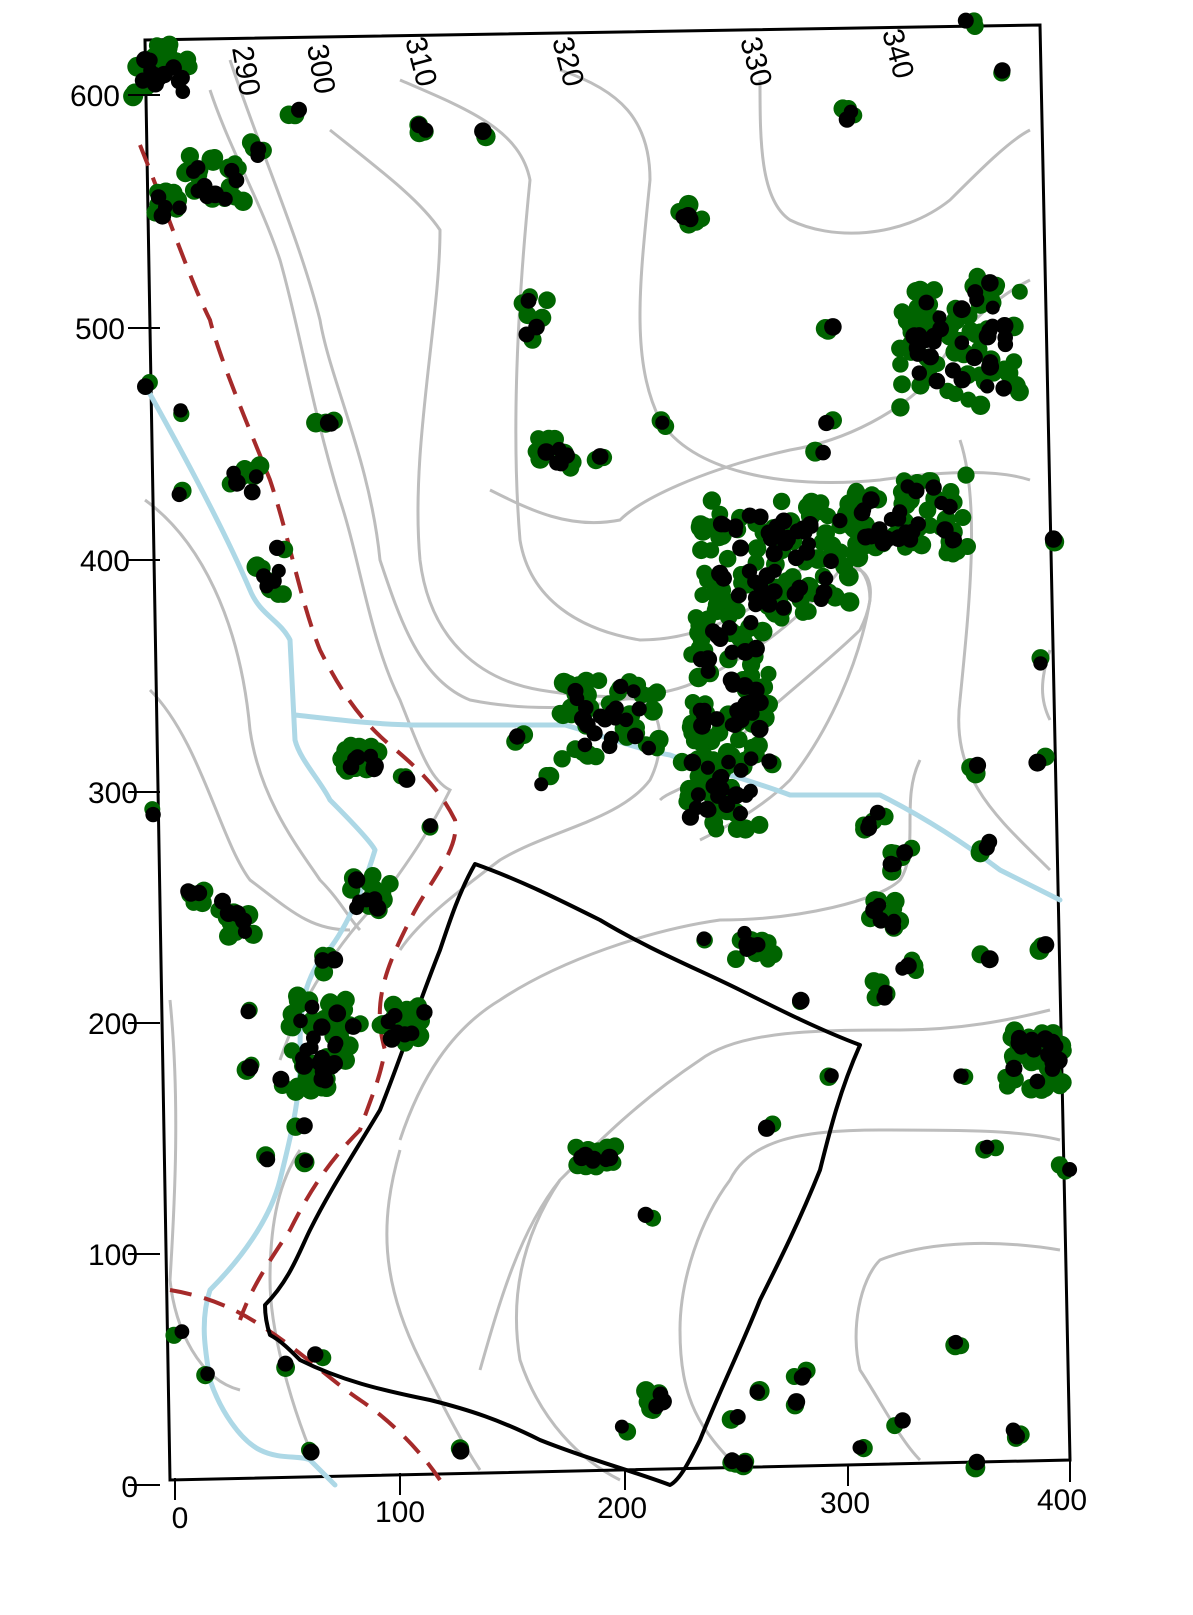 This screenshot has height=1615, width=1193. Describe the element at coordinates (622, 1508) in the screenshot. I see `x-tick-label: 200` at that location.